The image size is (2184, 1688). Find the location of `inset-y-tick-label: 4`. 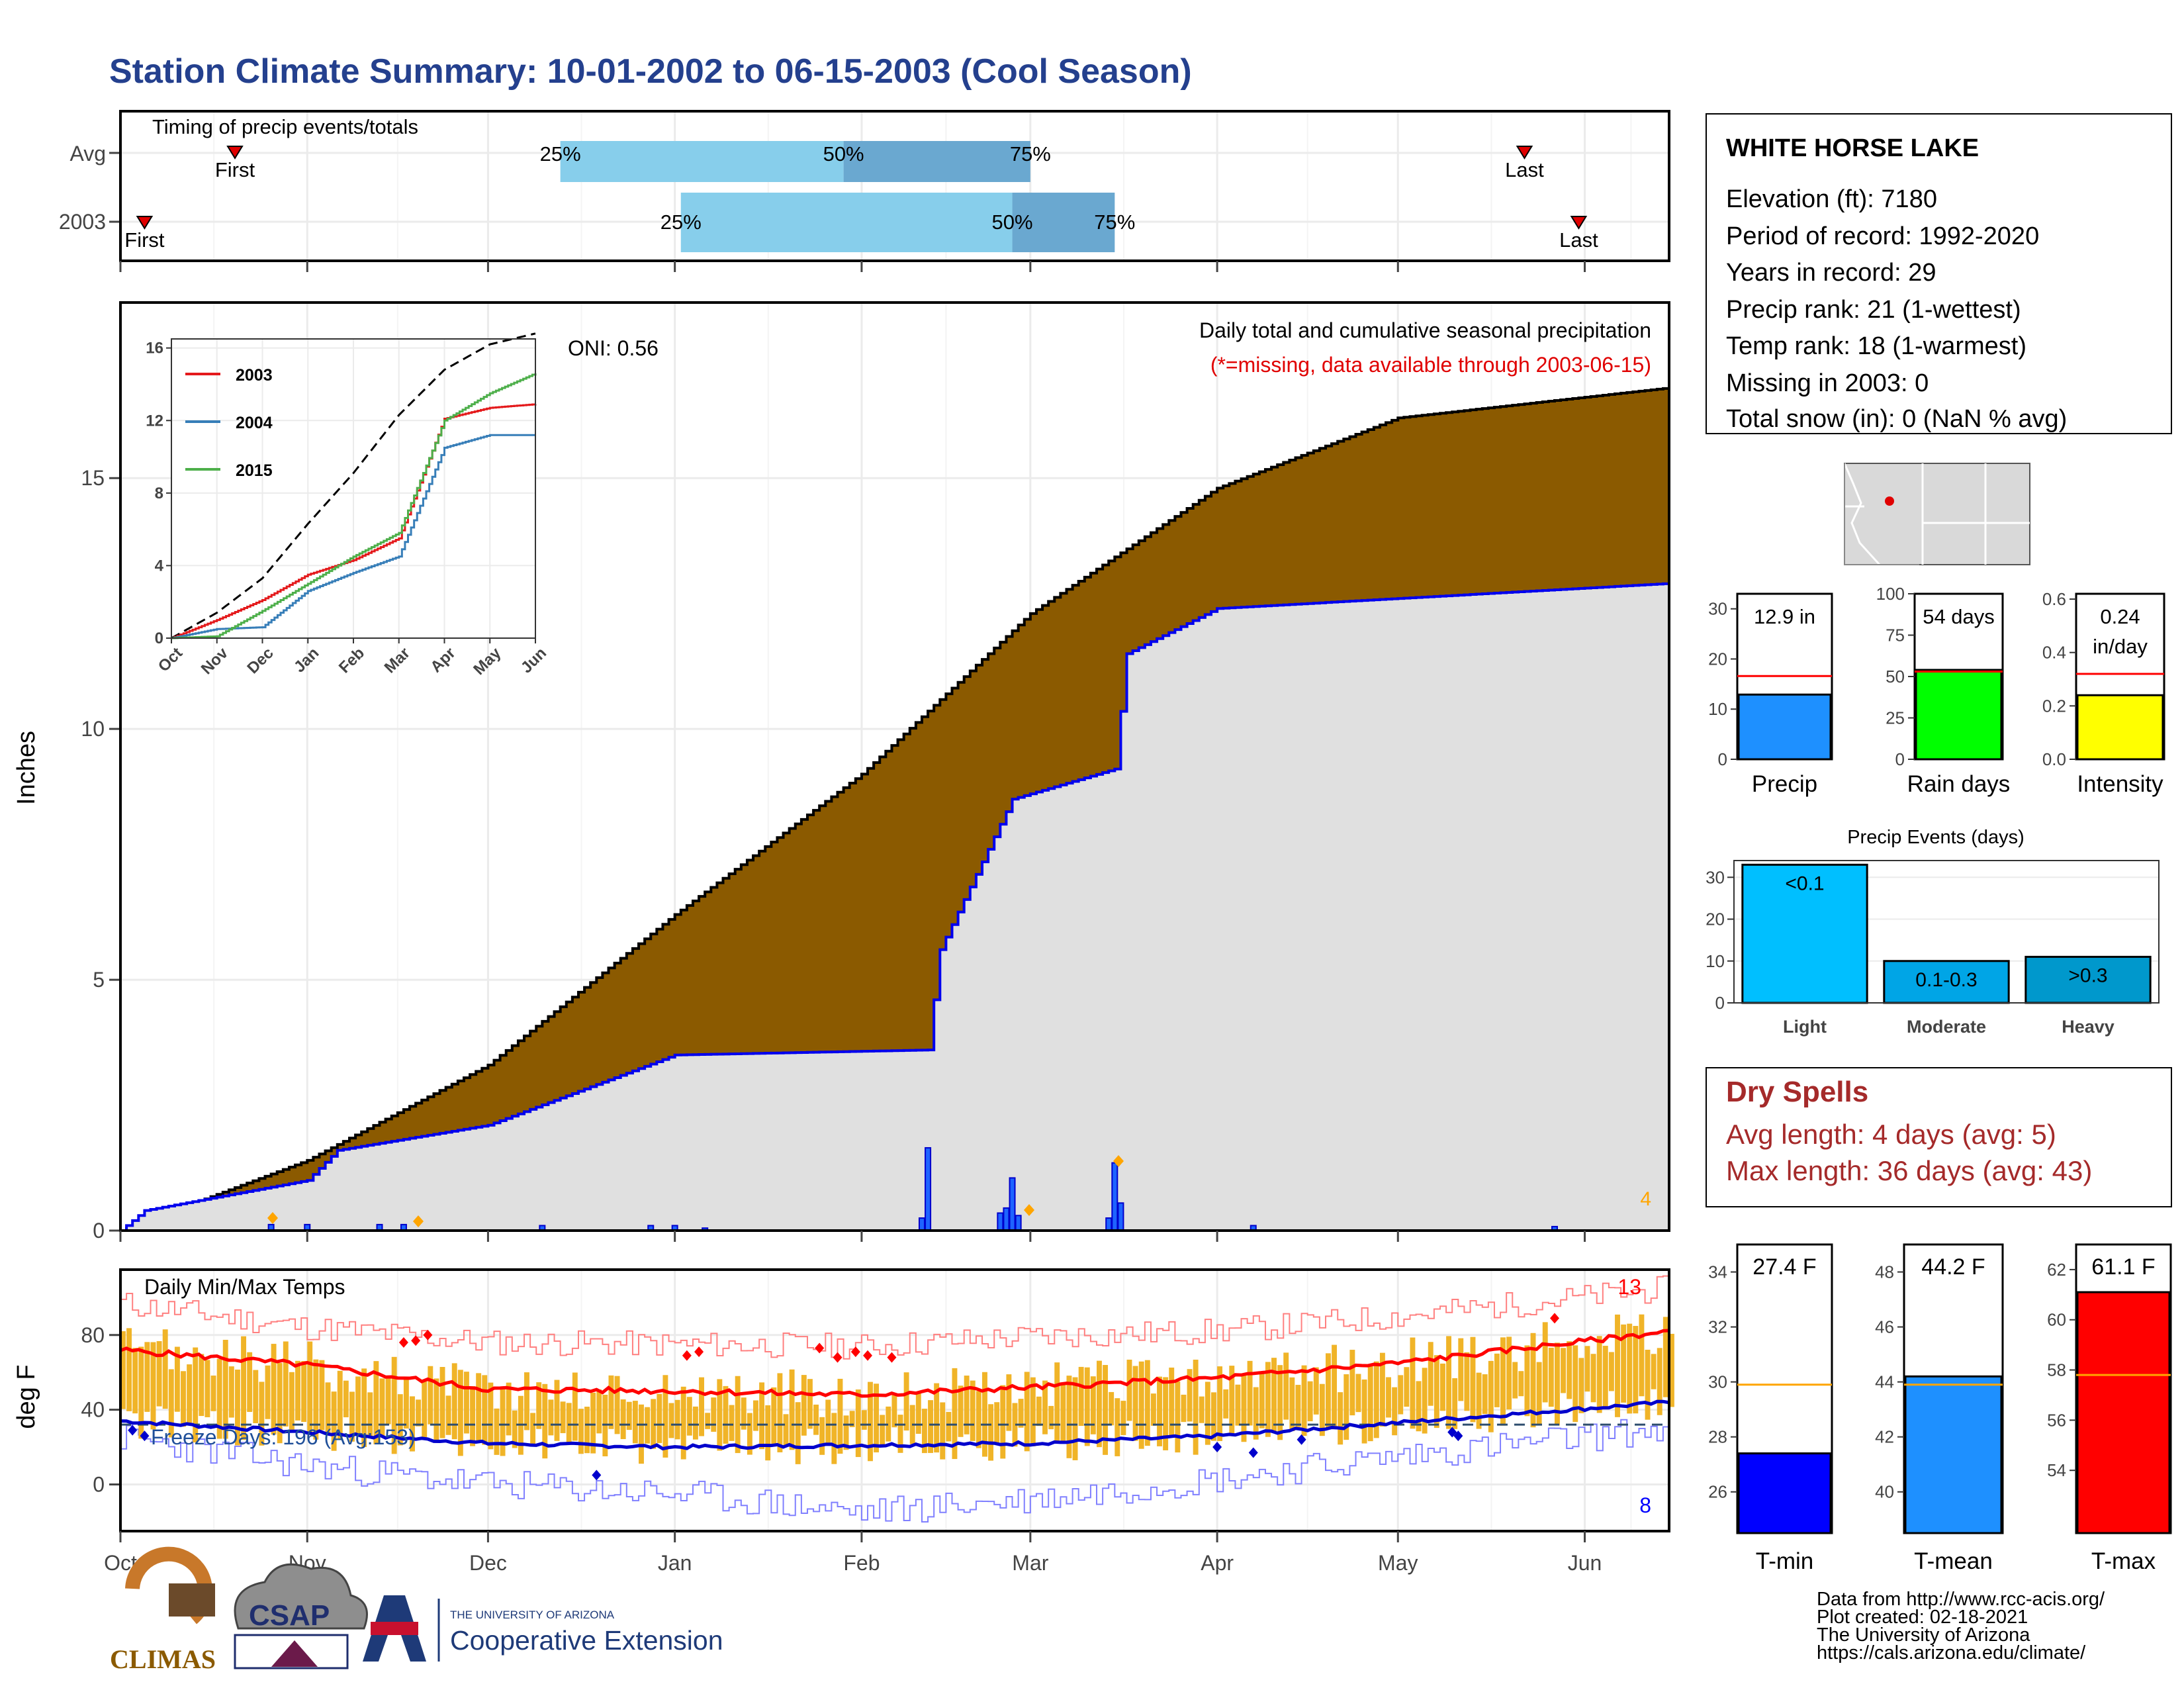

inset-y-tick-label: 4 is located at coordinates (159, 566).